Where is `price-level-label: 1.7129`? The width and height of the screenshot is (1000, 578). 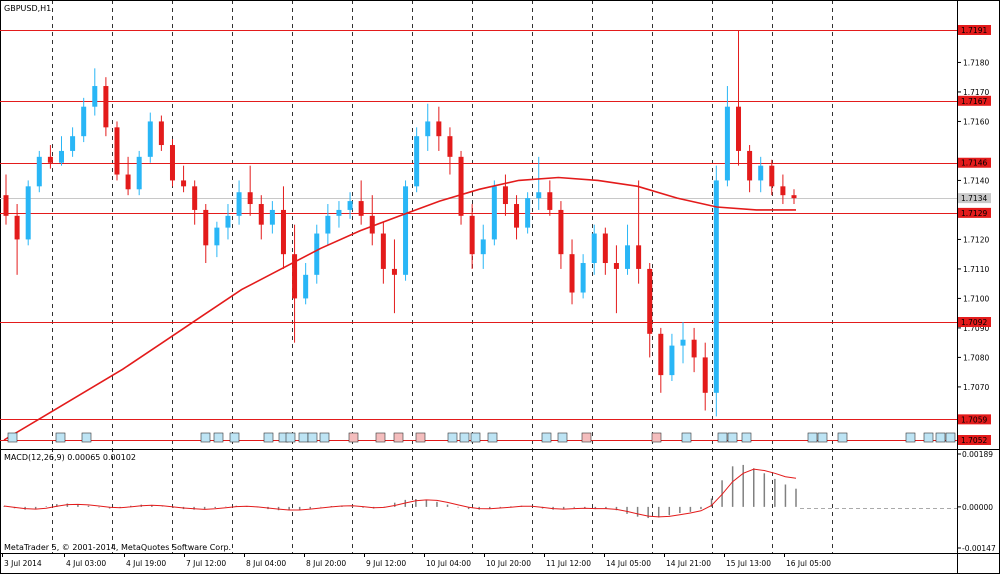 price-level-label: 1.7129 is located at coordinates (974, 213).